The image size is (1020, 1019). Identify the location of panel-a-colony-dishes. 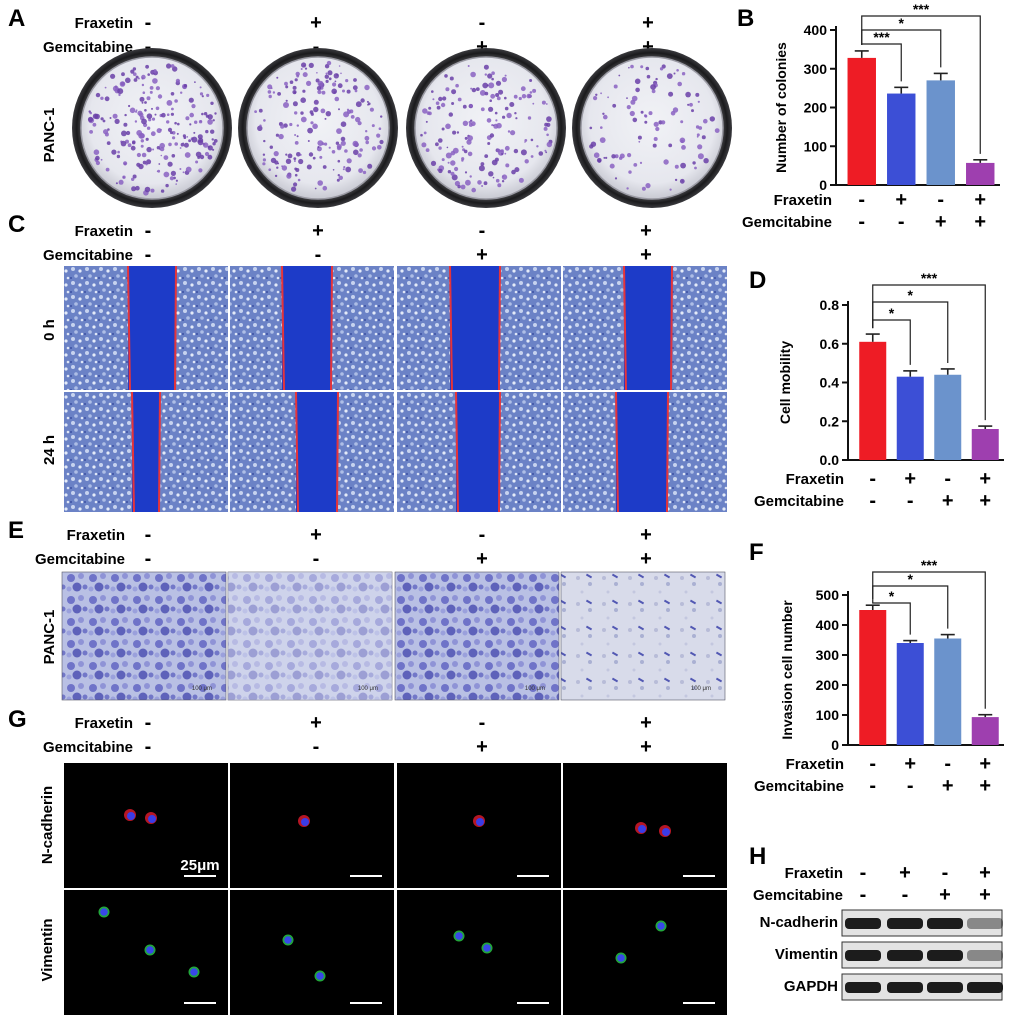
(402, 128).